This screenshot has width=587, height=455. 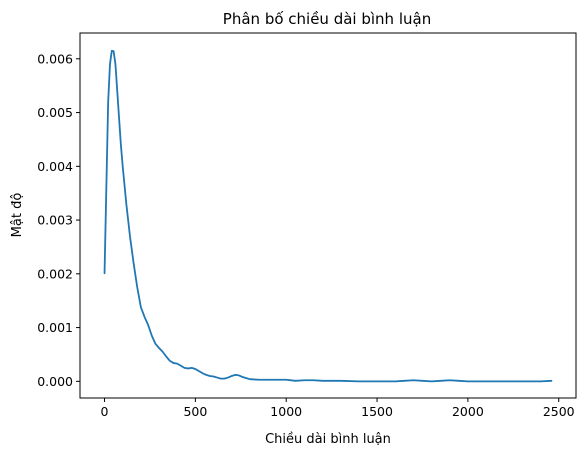 What do you see at coordinates (328, 439) in the screenshot?
I see `x-axis-label: Chiều dài bình luận` at bounding box center [328, 439].